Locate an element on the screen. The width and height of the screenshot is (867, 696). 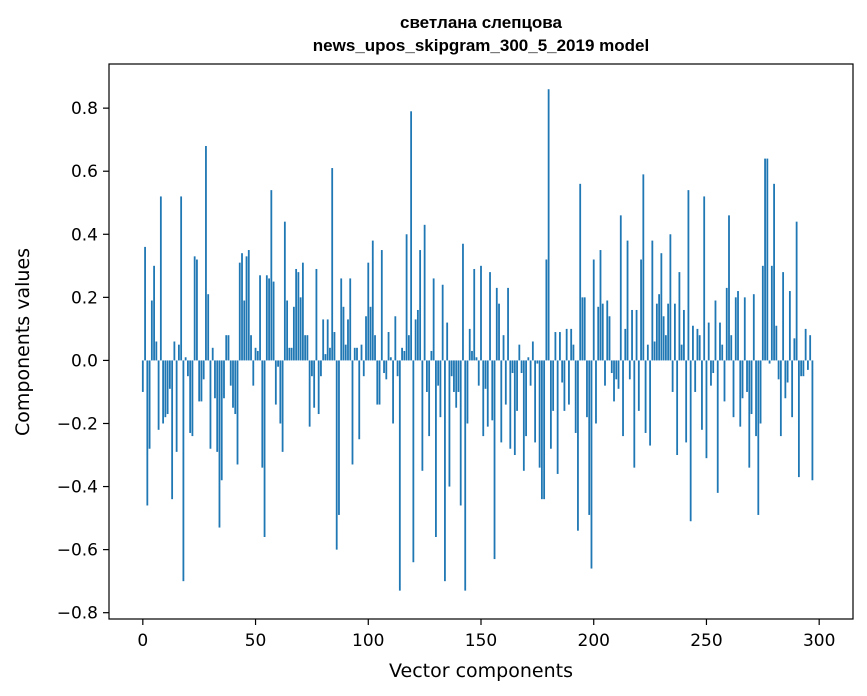
y-tick-label: 0.8 is located at coordinates (84, 109).